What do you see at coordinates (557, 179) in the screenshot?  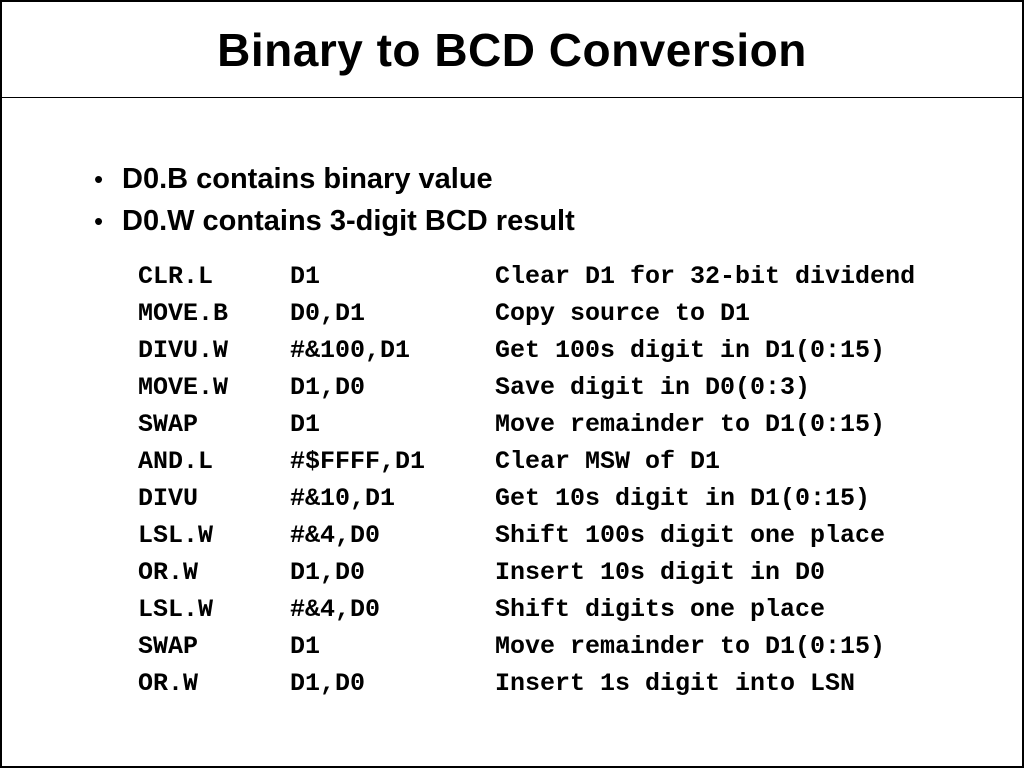 I see `bullet-item: D0.B contains binary value` at bounding box center [557, 179].